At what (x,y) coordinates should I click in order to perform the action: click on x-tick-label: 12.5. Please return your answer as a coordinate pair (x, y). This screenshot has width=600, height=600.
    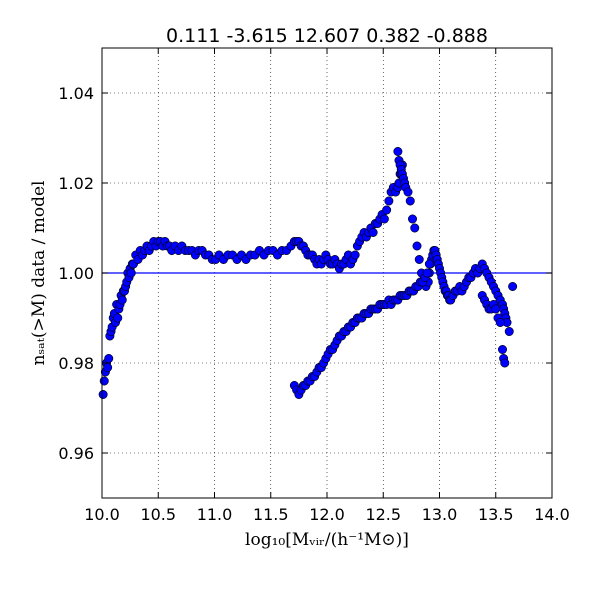
    Looking at the image, I should click on (383, 514).